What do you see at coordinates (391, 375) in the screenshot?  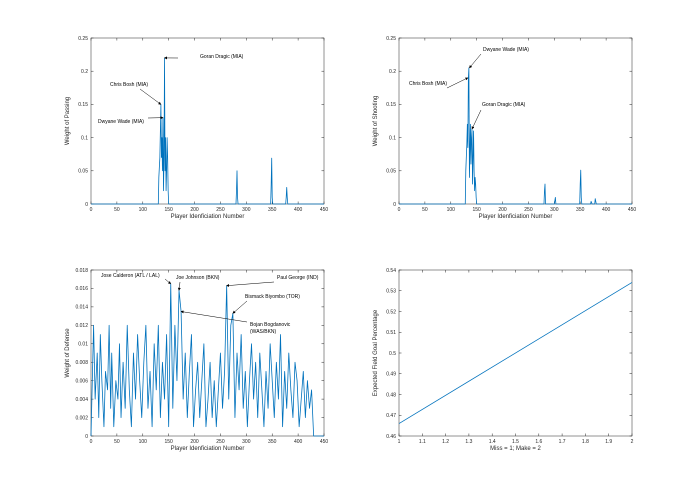 I see `chart-4-ytick-label: 0.49` at bounding box center [391, 375].